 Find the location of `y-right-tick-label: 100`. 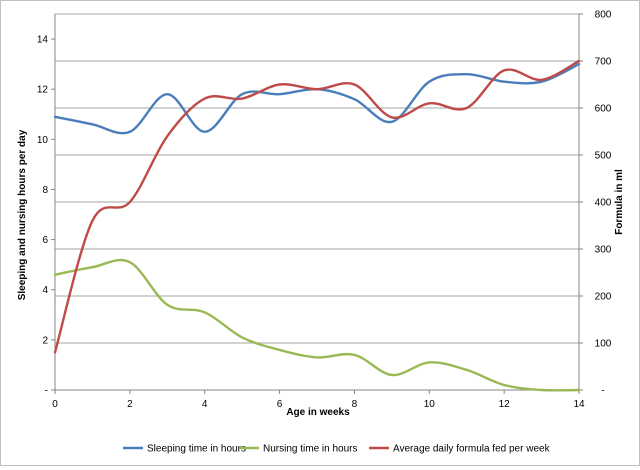

y-right-tick-label: 100 is located at coordinates (603, 344).